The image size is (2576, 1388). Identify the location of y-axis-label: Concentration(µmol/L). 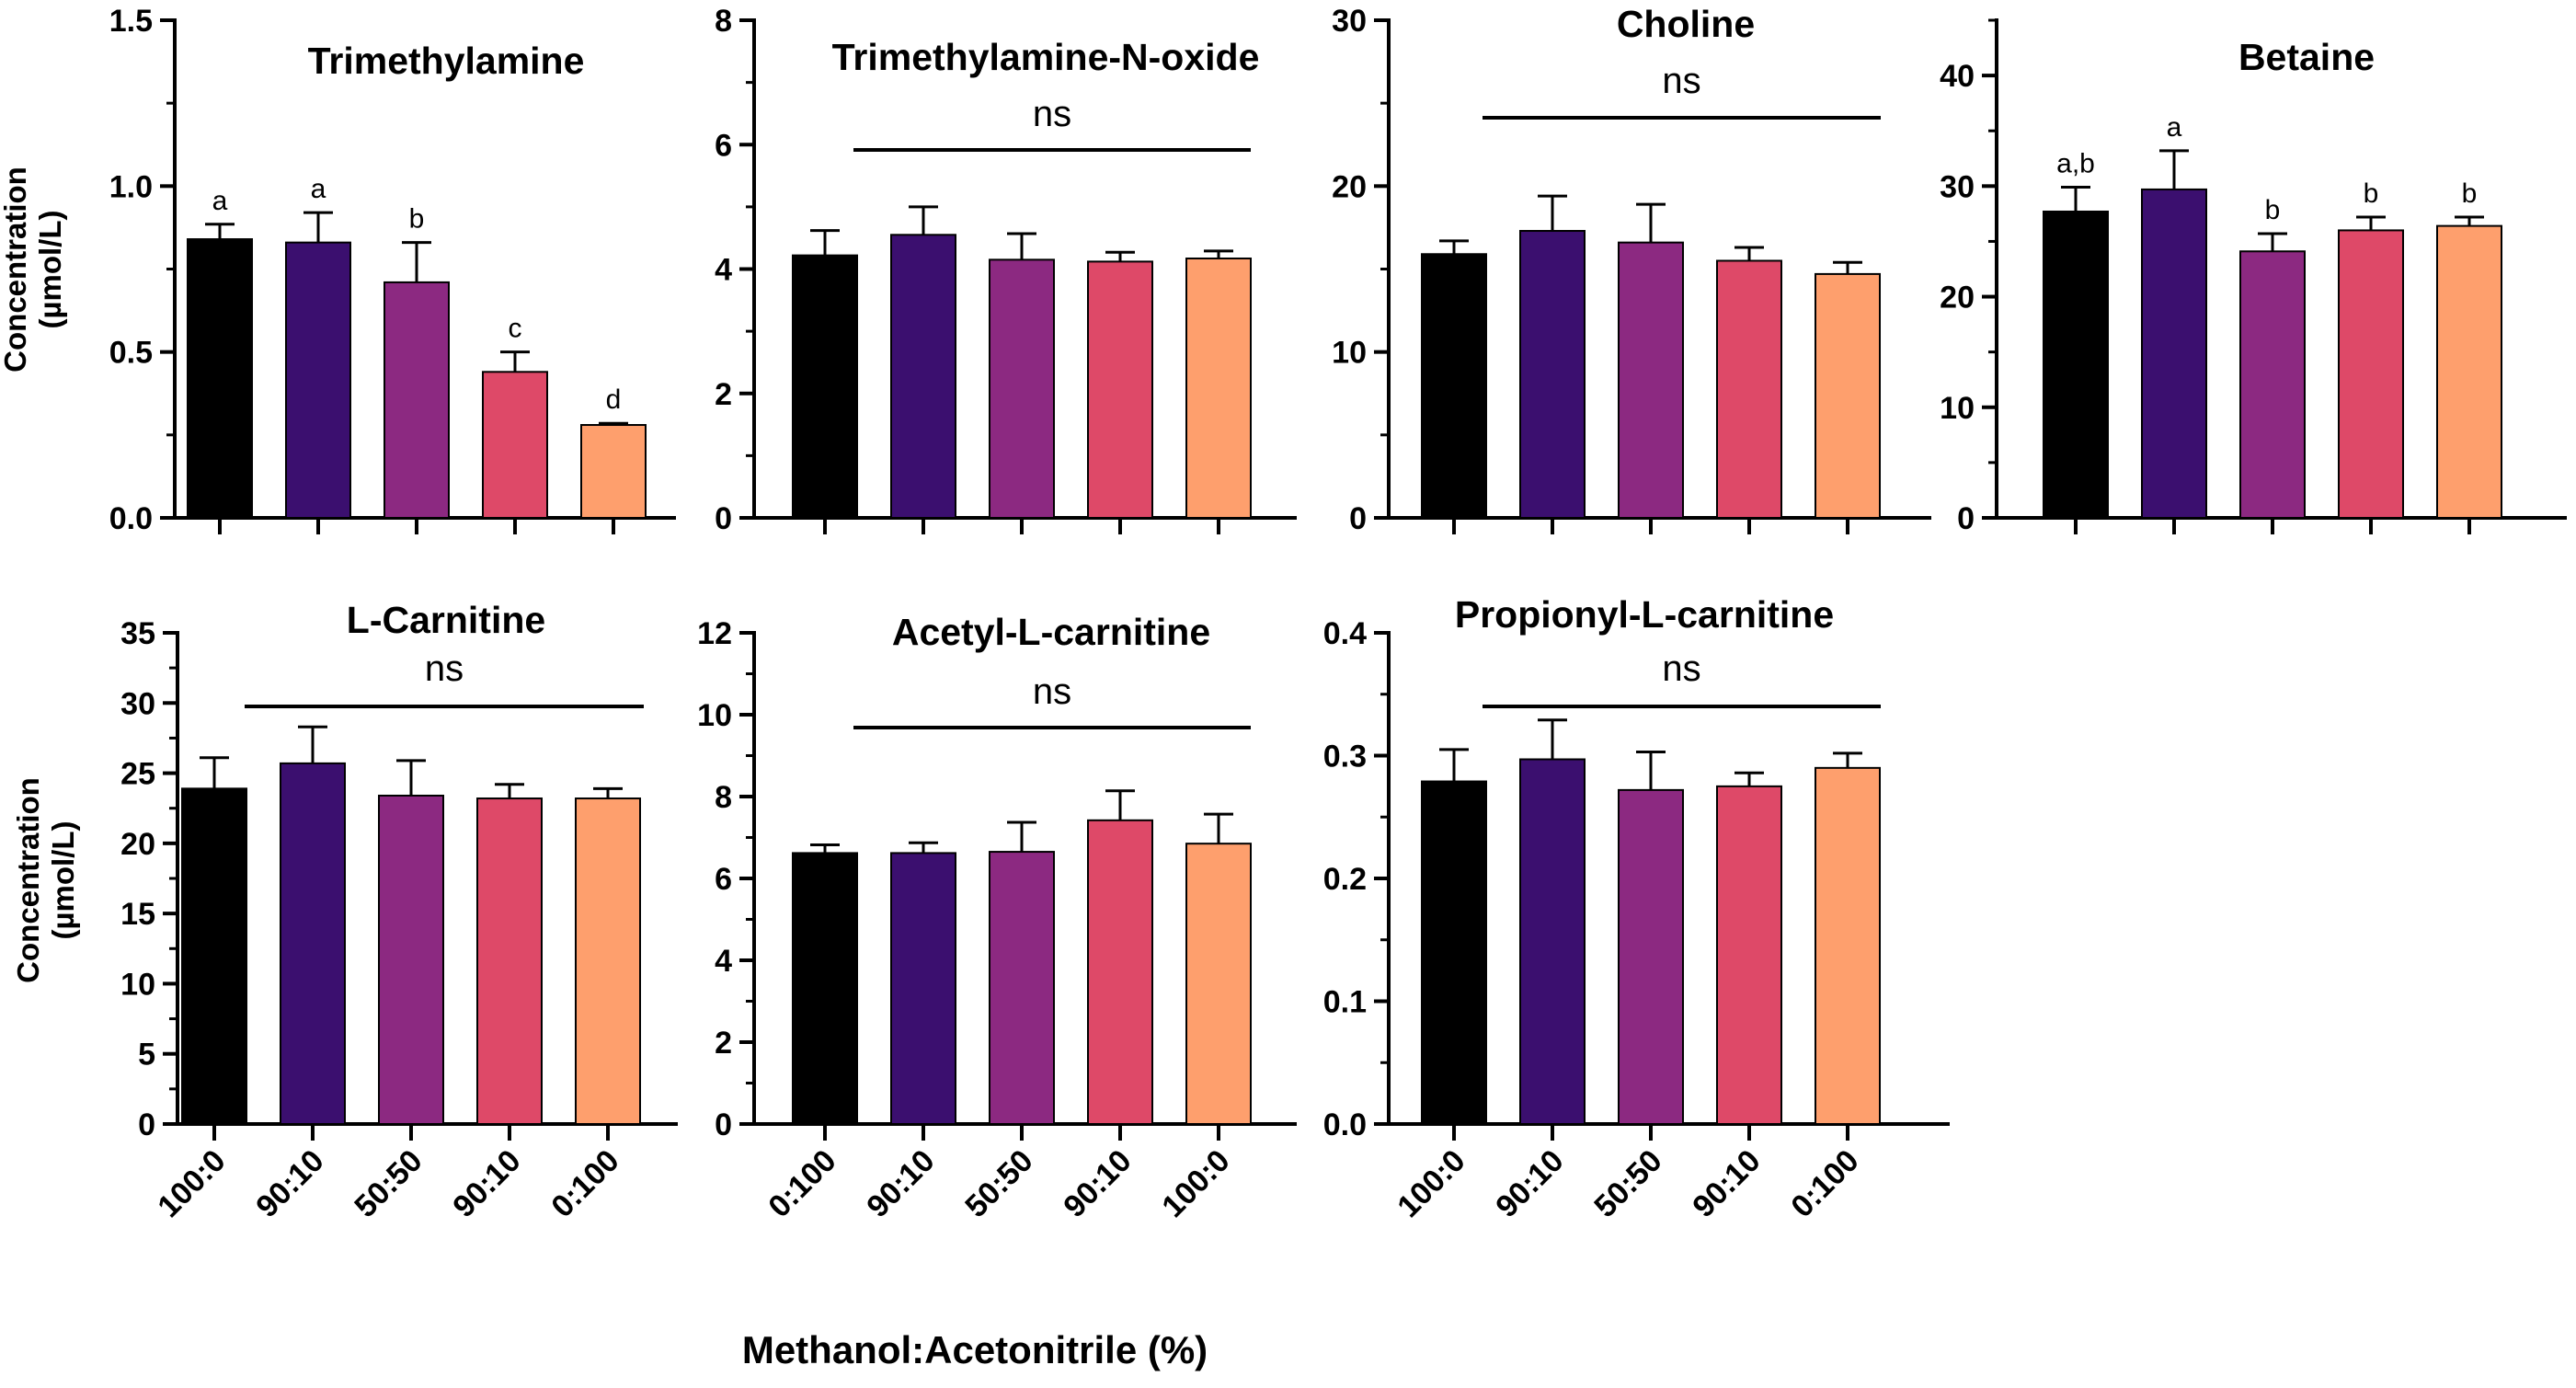
(34, 269).